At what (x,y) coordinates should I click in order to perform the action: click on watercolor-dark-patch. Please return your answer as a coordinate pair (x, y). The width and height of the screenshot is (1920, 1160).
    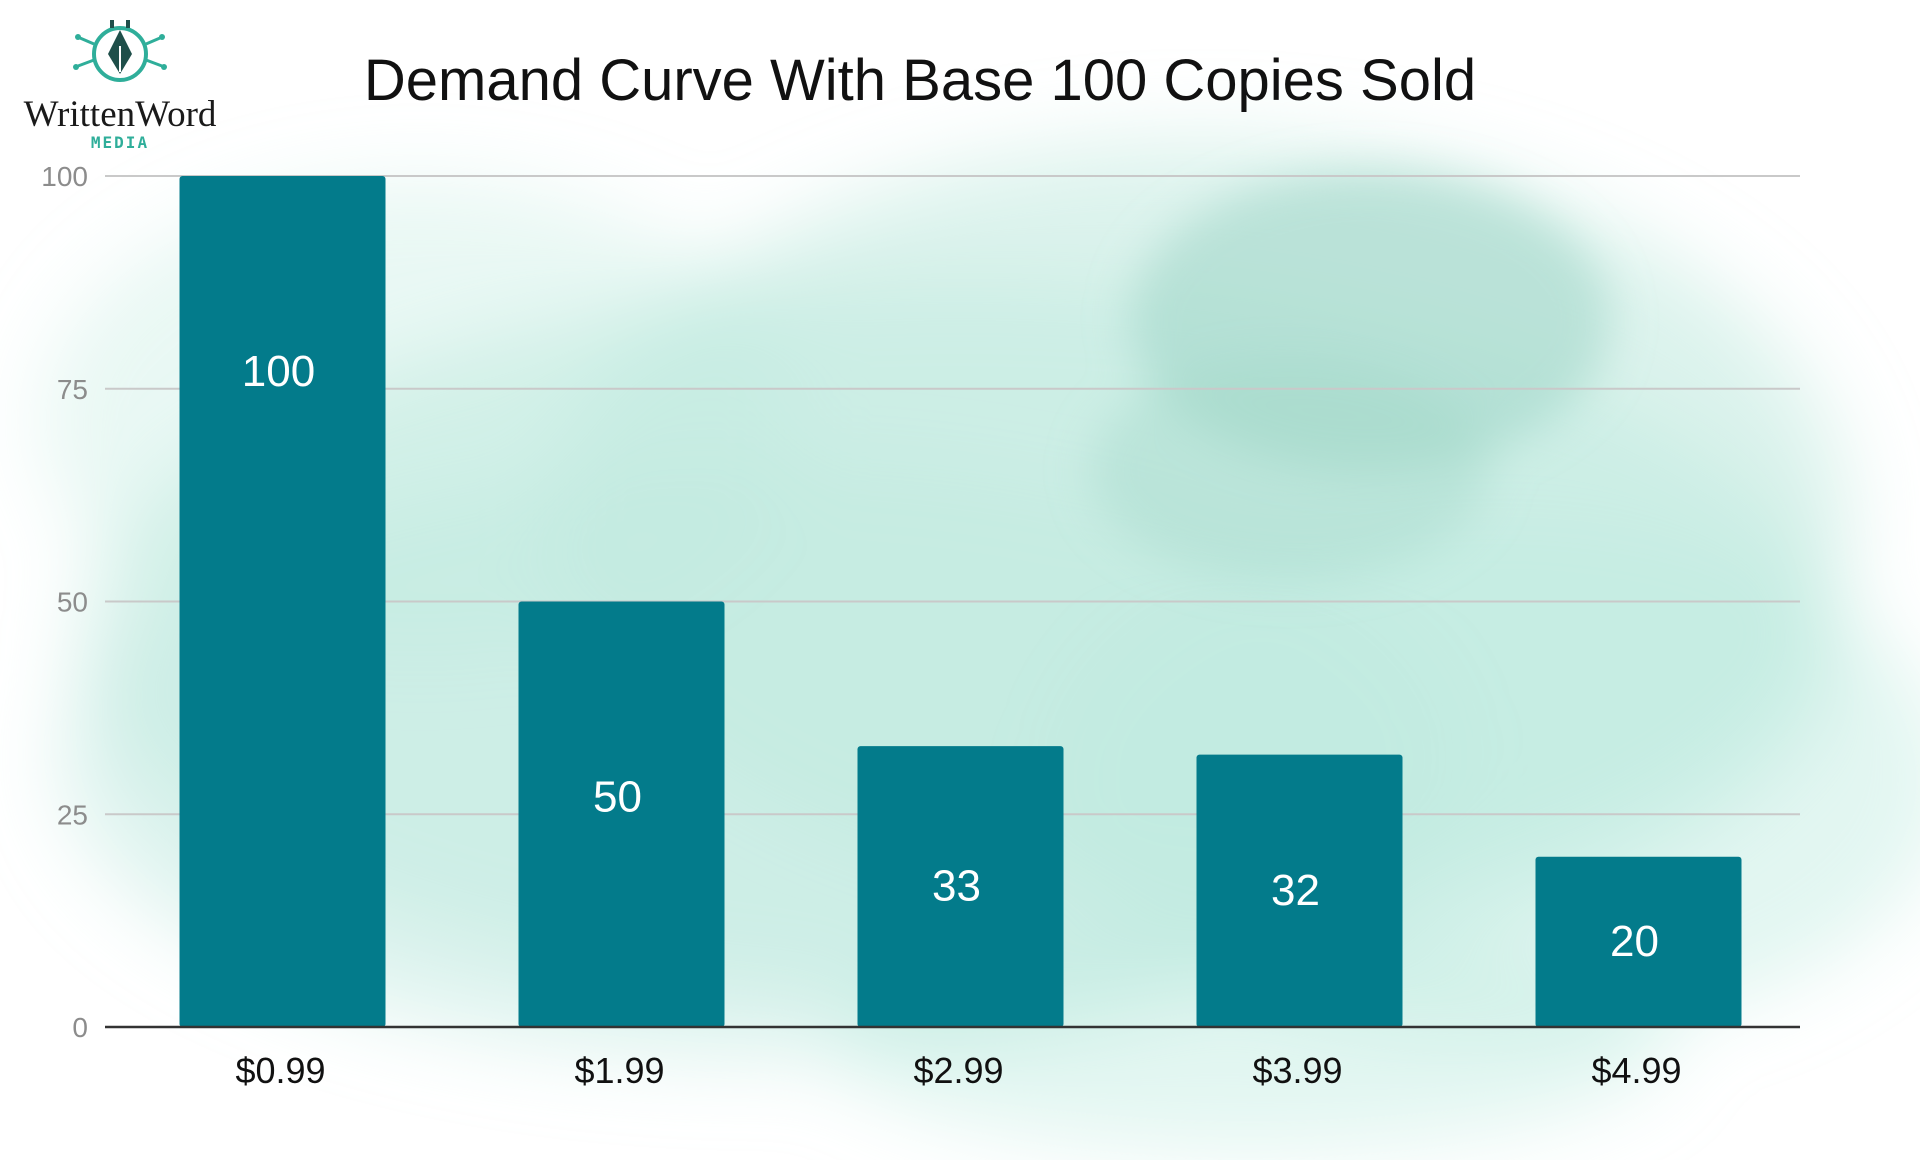
    Looking at the image, I should click on (1350, 375).